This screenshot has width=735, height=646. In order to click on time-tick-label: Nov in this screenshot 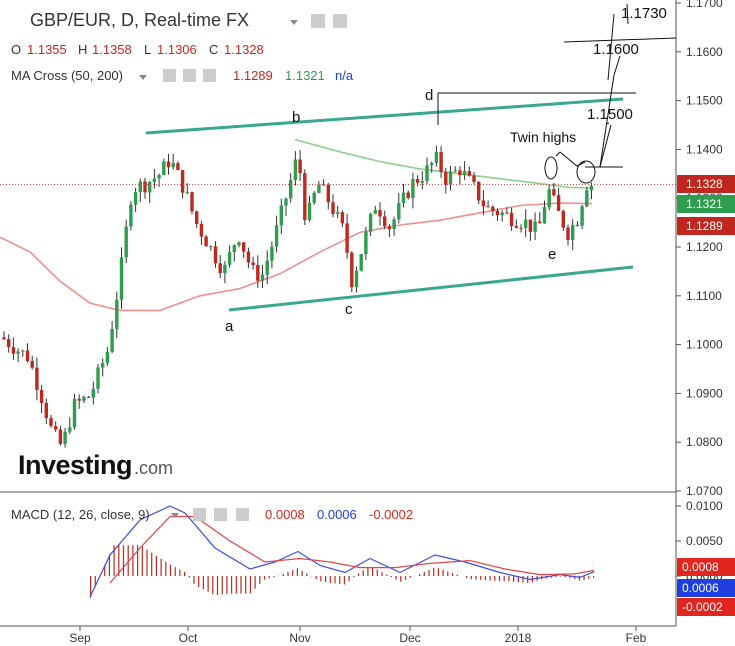, I will do `click(299, 638)`.